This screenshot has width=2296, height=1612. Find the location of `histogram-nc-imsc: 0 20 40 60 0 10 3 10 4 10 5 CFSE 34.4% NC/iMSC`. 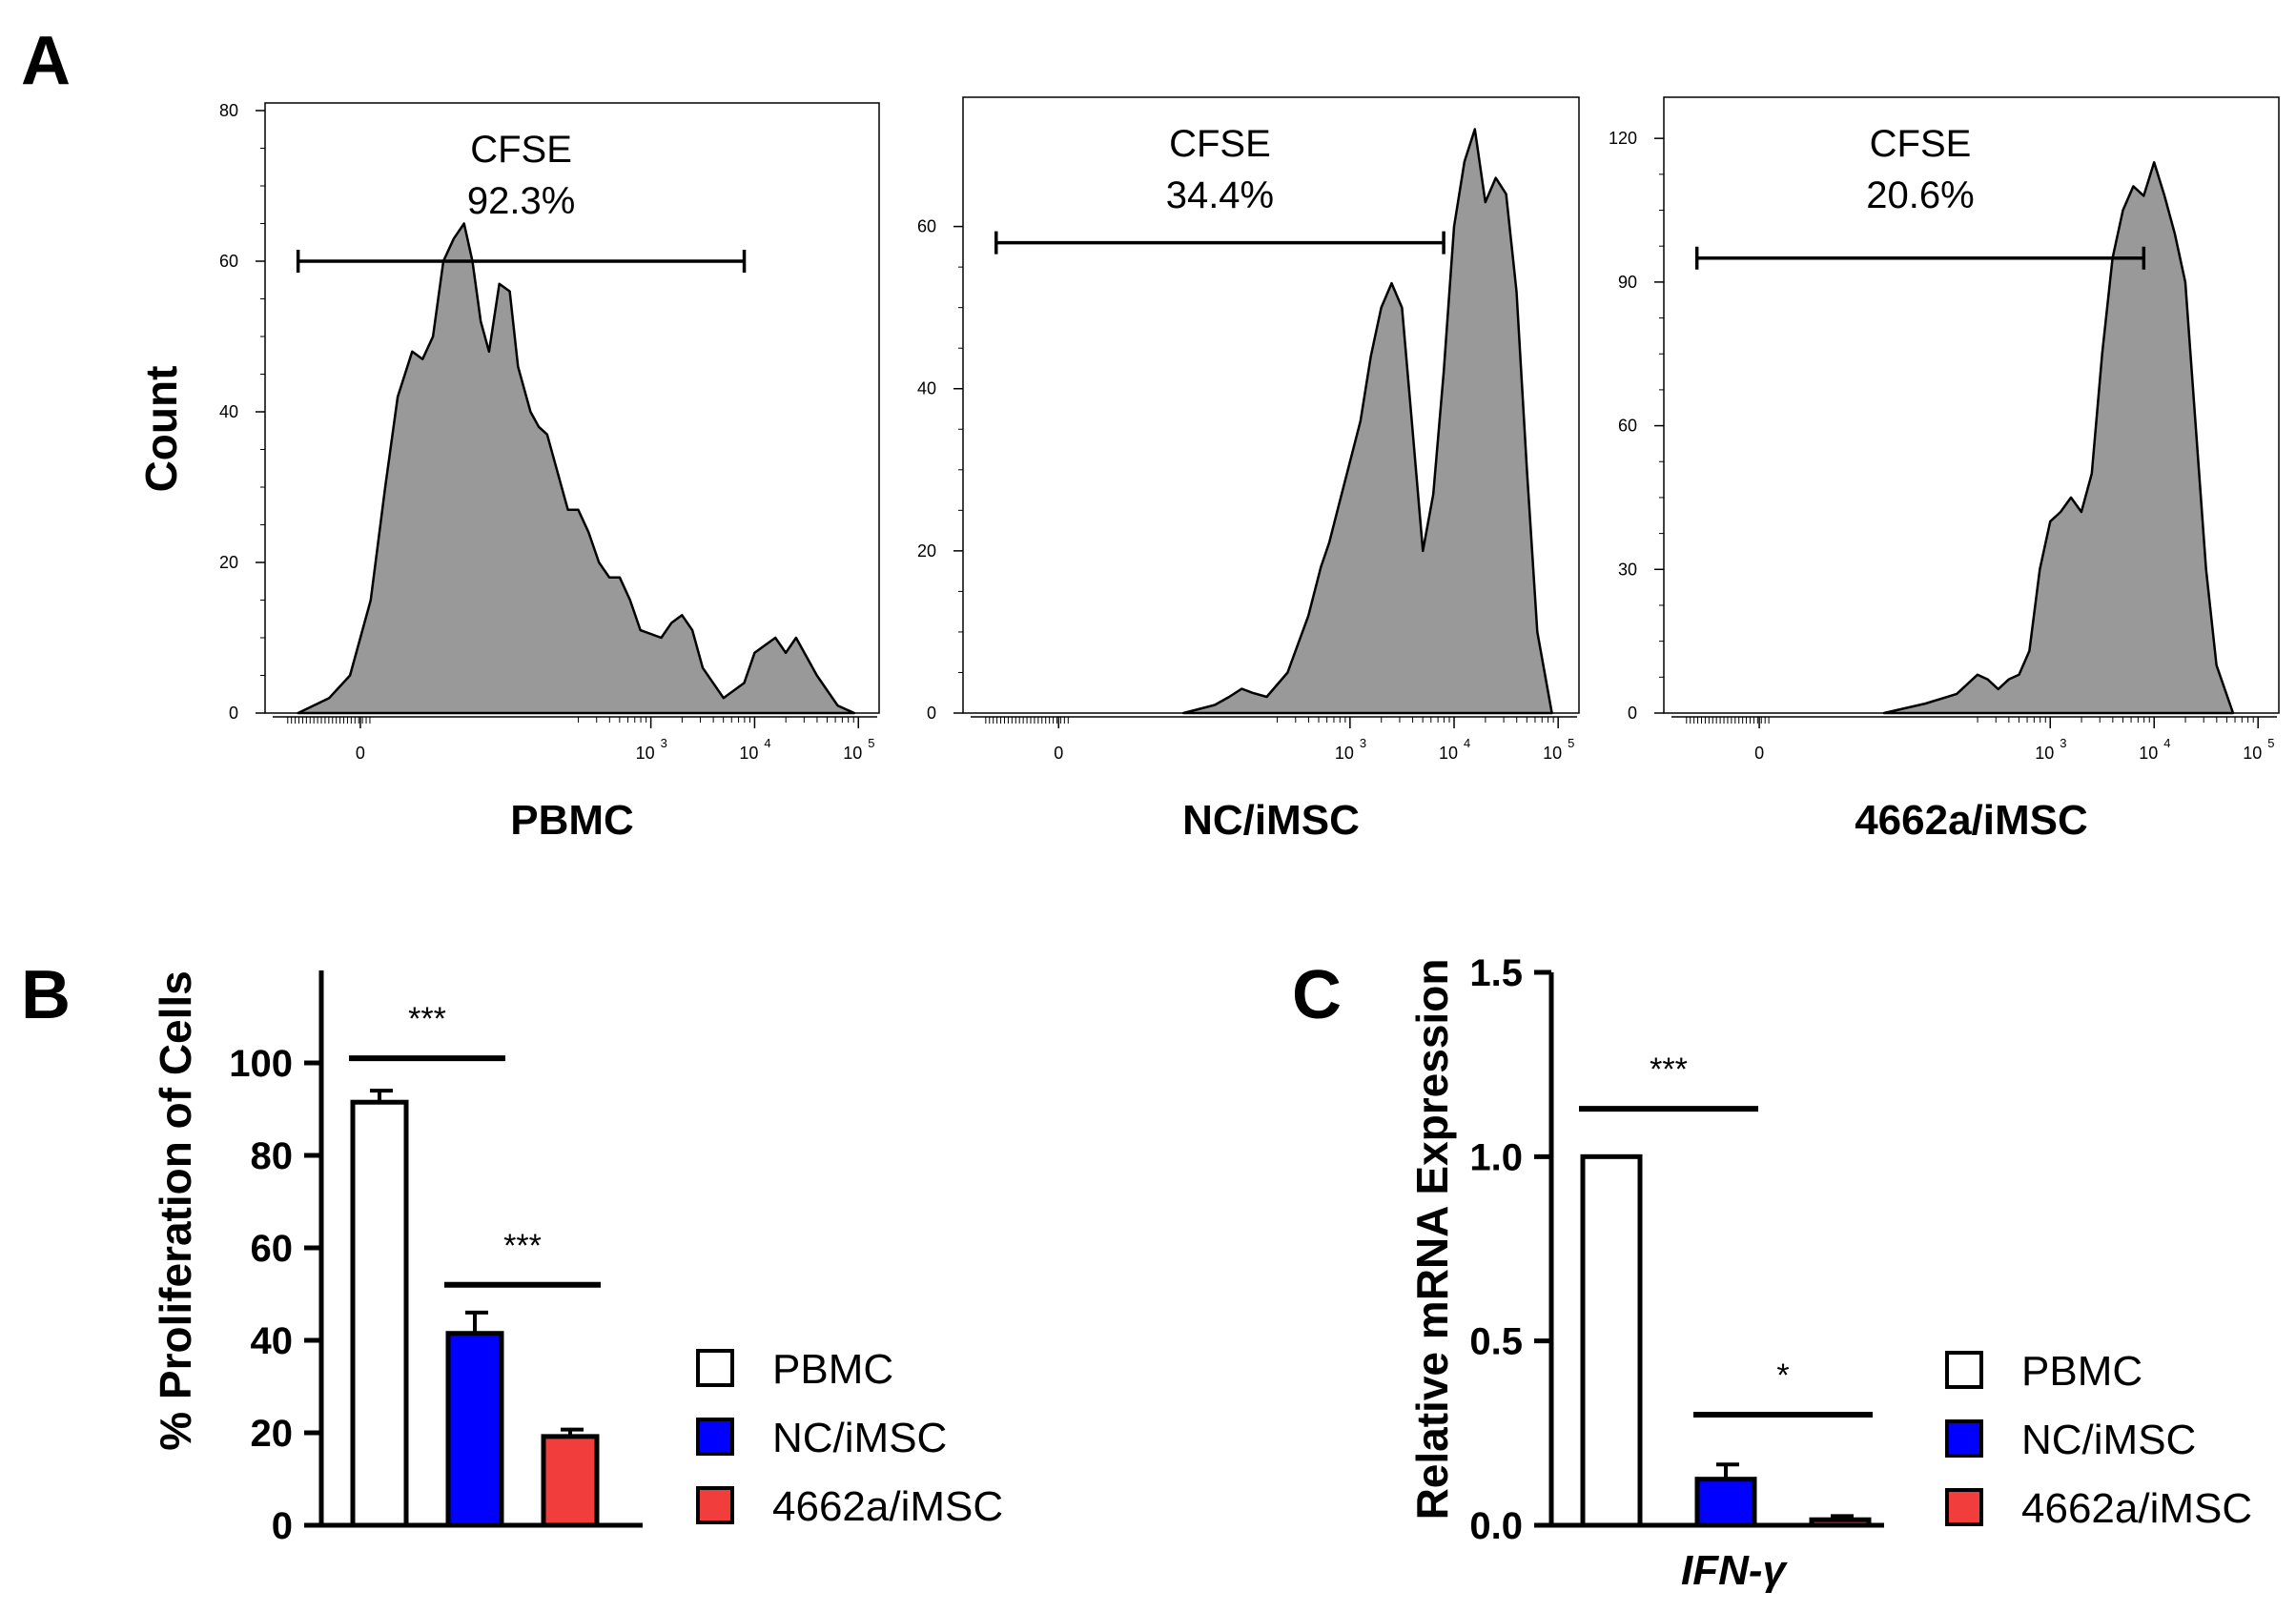

histogram-nc-imsc: 0 20 40 60 0 10 3 10 4 10 5 CFSE 34.4% NC/iMSC is located at coordinates (1249, 470).